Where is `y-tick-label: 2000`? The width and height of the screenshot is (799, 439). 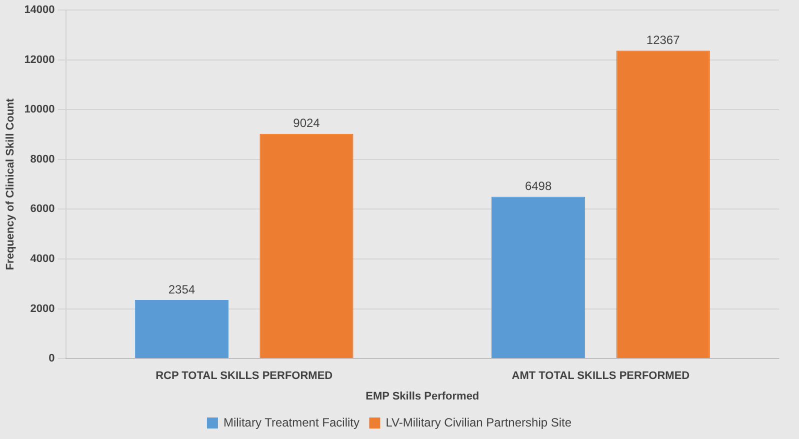 y-tick-label: 2000 is located at coordinates (42, 308).